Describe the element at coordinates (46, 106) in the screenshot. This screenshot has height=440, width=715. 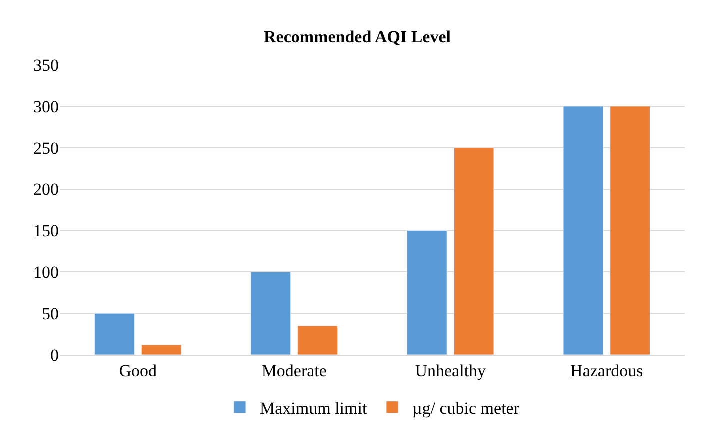
I see `y-tick-label: 300` at that location.